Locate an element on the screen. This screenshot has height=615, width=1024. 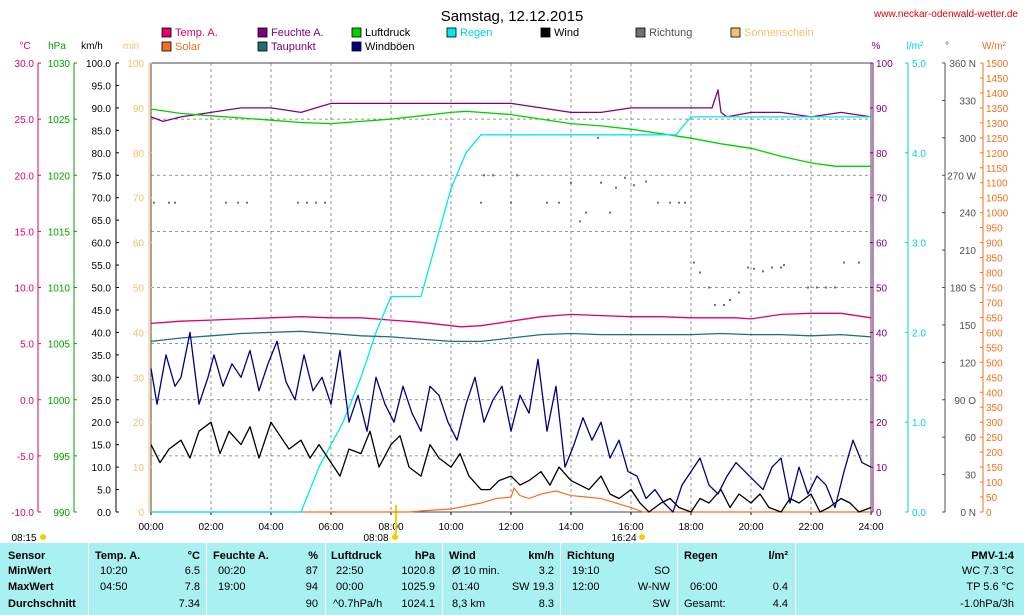
header-richtung: Richtung is located at coordinates (591, 556).